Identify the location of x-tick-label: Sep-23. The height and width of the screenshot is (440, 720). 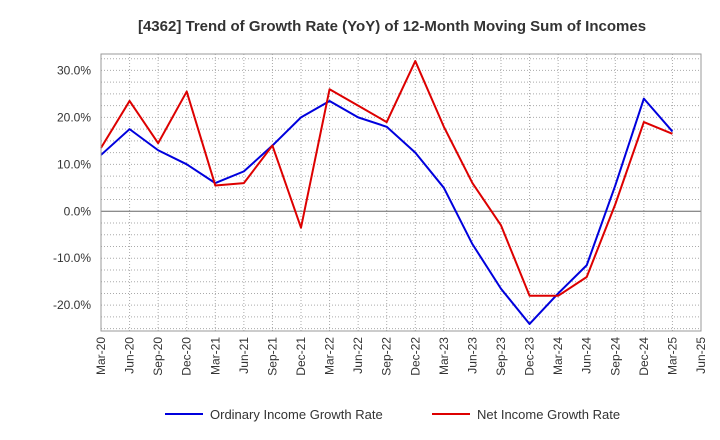
(501, 356).